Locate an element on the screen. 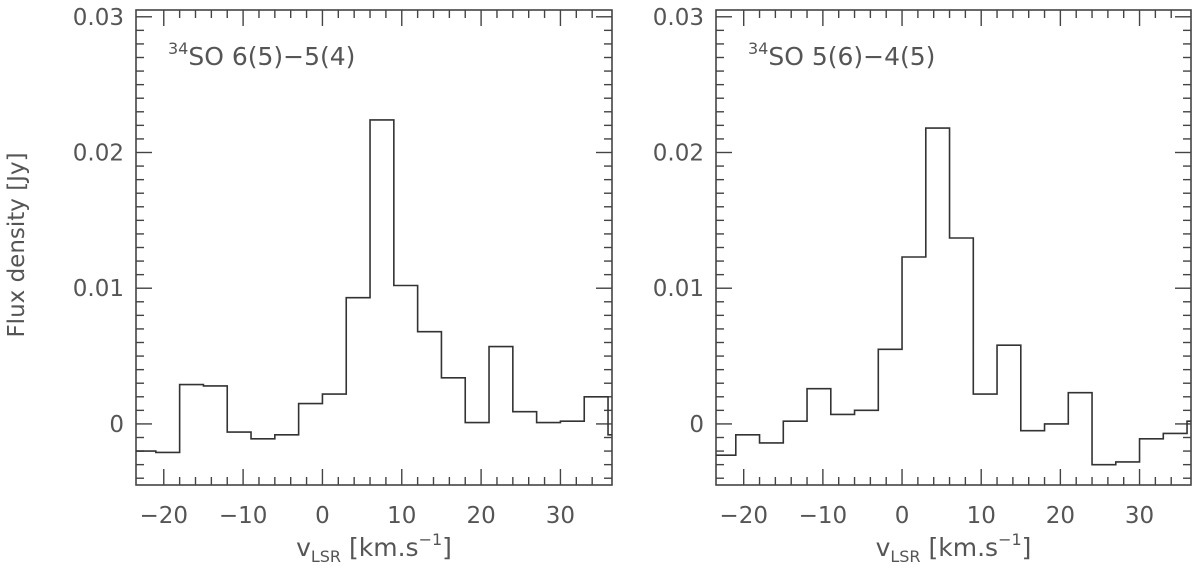  y-axis-label: Flux density [Jy] is located at coordinates (17, 244).